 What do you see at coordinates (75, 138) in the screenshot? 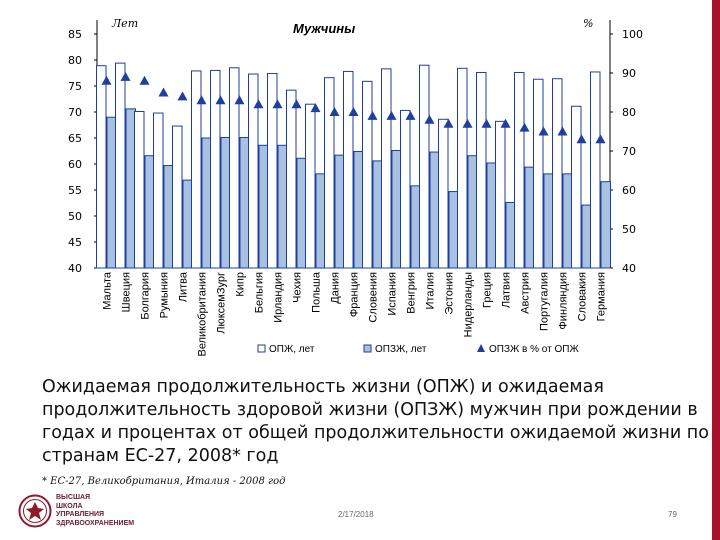
I see `left-tick-label: 65` at bounding box center [75, 138].